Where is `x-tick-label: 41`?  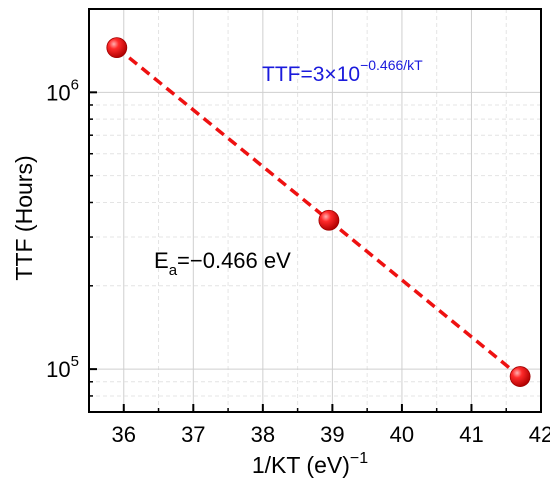
x-tick-label: 41 is located at coordinates (471, 434).